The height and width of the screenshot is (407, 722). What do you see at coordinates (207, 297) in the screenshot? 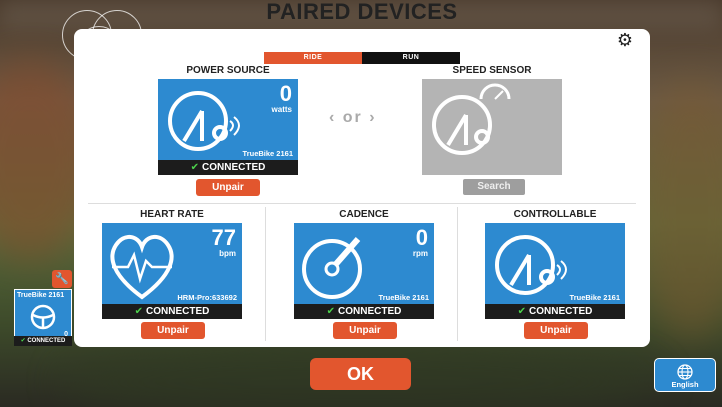
I see `heart-rate-device-name: HRM-Pro:633692` at bounding box center [207, 297].